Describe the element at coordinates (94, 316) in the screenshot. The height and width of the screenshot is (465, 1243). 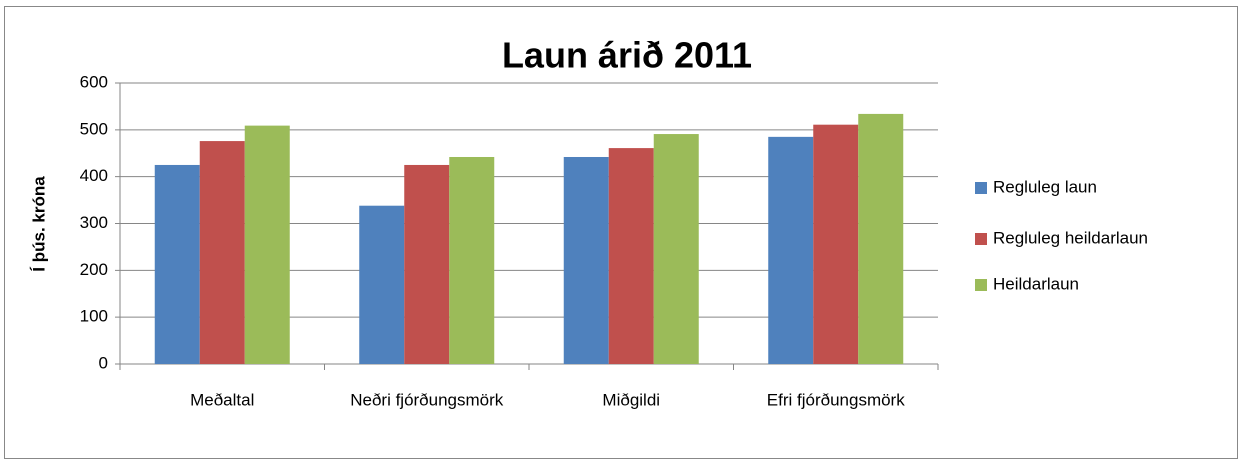
I see `y-tick-label: 100` at that location.